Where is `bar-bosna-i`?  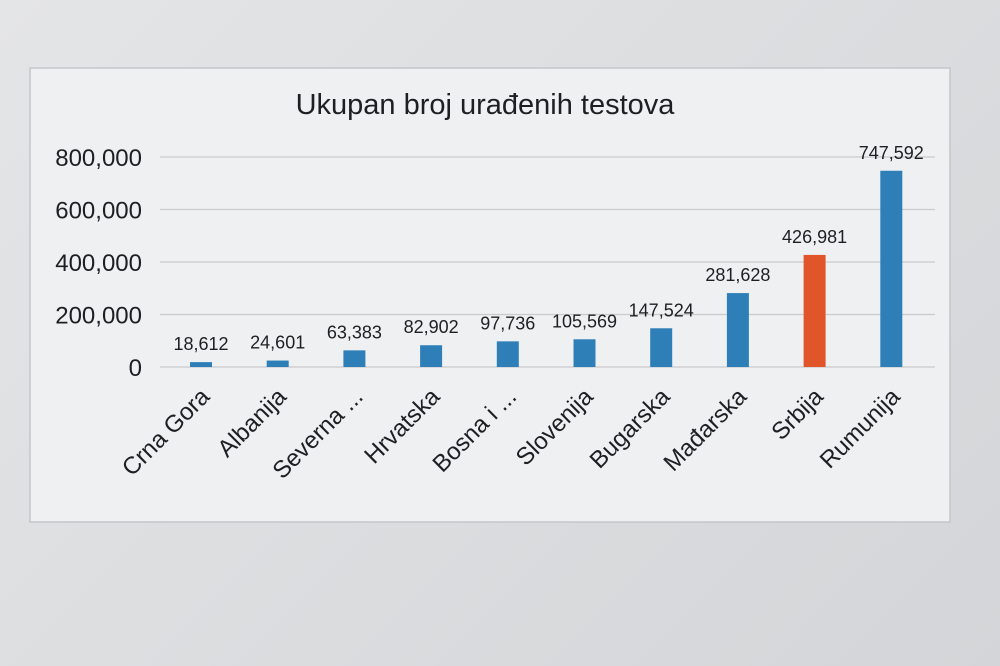
bar-bosna-i is located at coordinates (507, 354).